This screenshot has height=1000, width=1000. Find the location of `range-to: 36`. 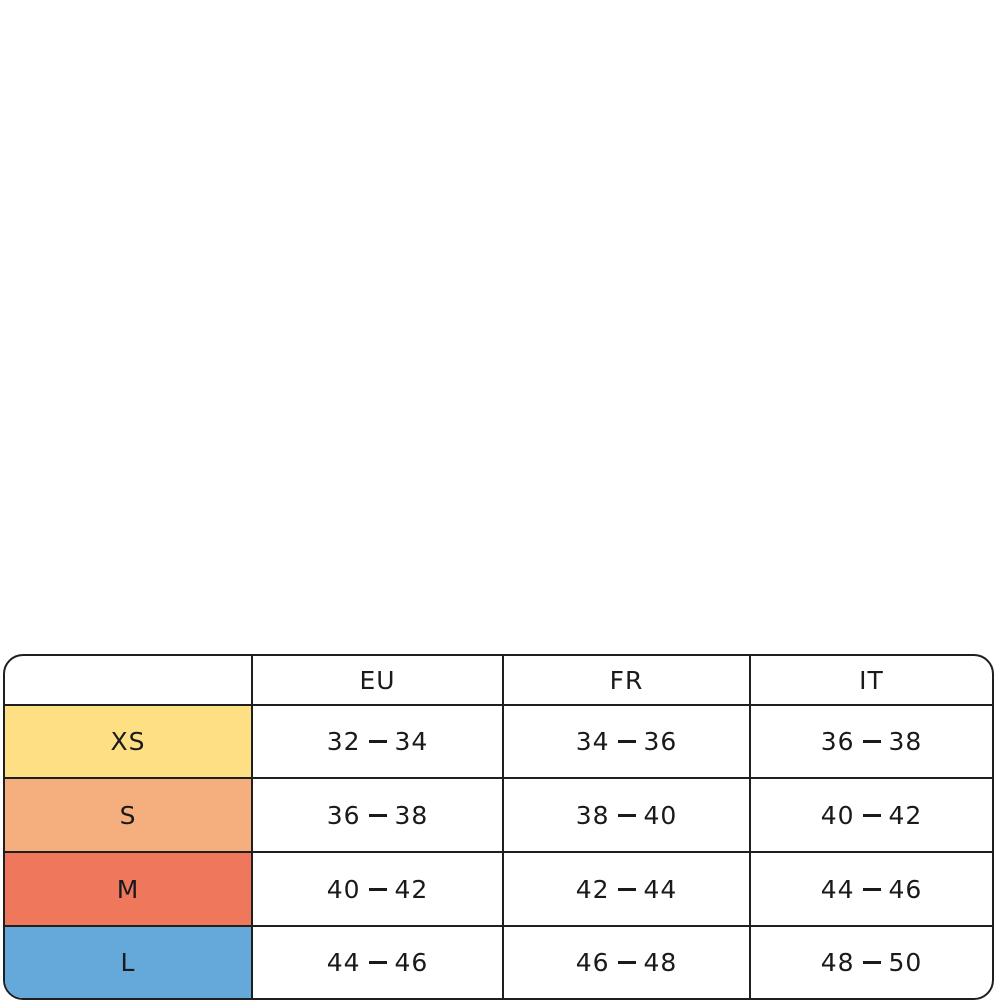

range-to: 36 is located at coordinates (660, 741).